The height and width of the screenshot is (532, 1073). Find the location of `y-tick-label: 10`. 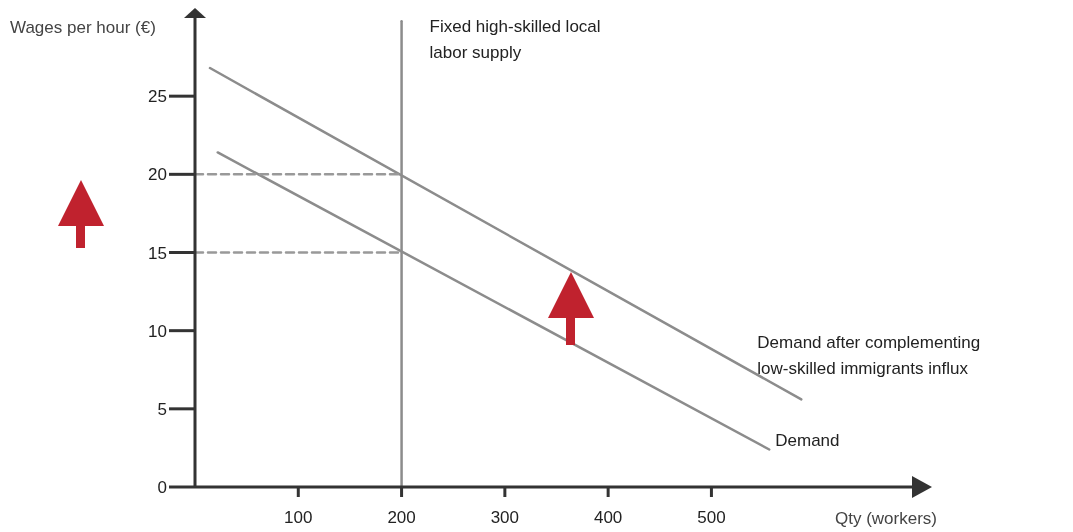

y-tick-label: 10 is located at coordinates (157, 331).